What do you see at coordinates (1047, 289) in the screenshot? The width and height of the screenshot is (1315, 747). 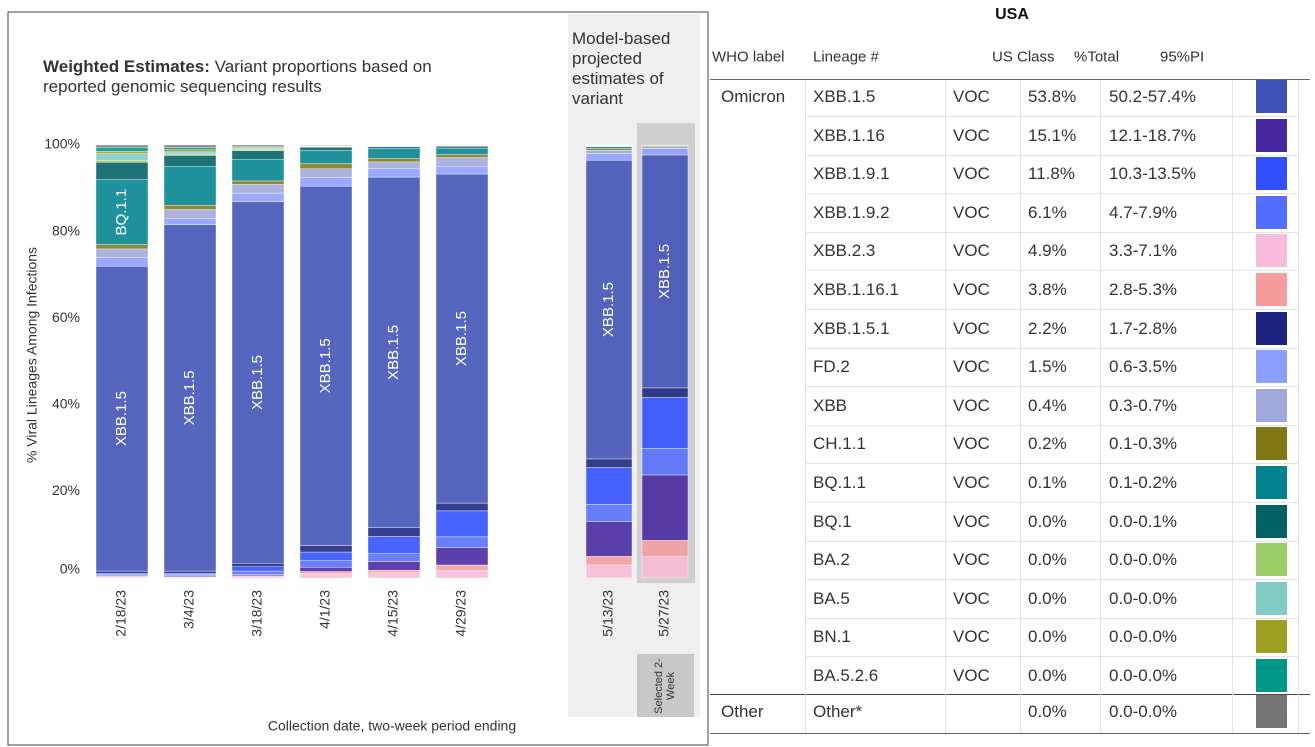 I see `cell-total: 3.8%` at bounding box center [1047, 289].